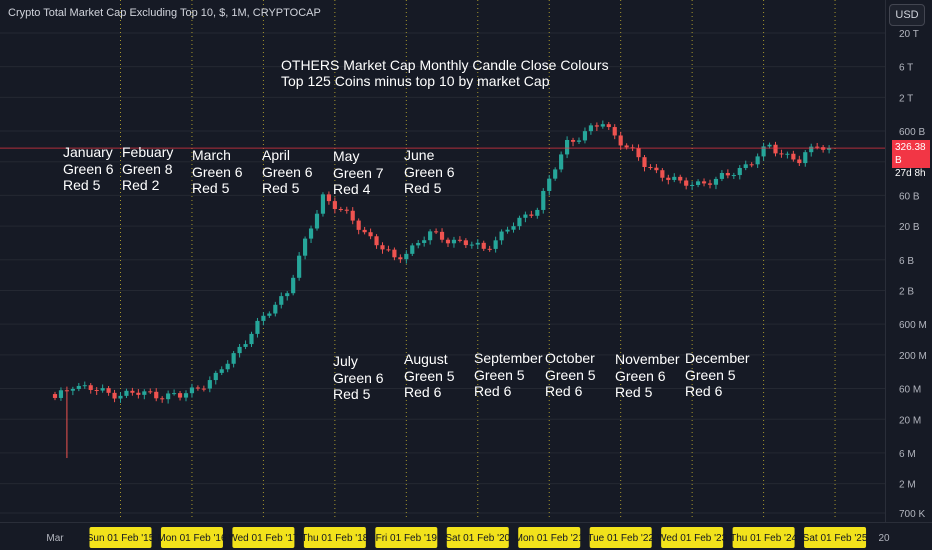 The width and height of the screenshot is (932, 550). Describe the element at coordinates (906, 292) in the screenshot. I see `y-tick-label: 2 B` at that location.